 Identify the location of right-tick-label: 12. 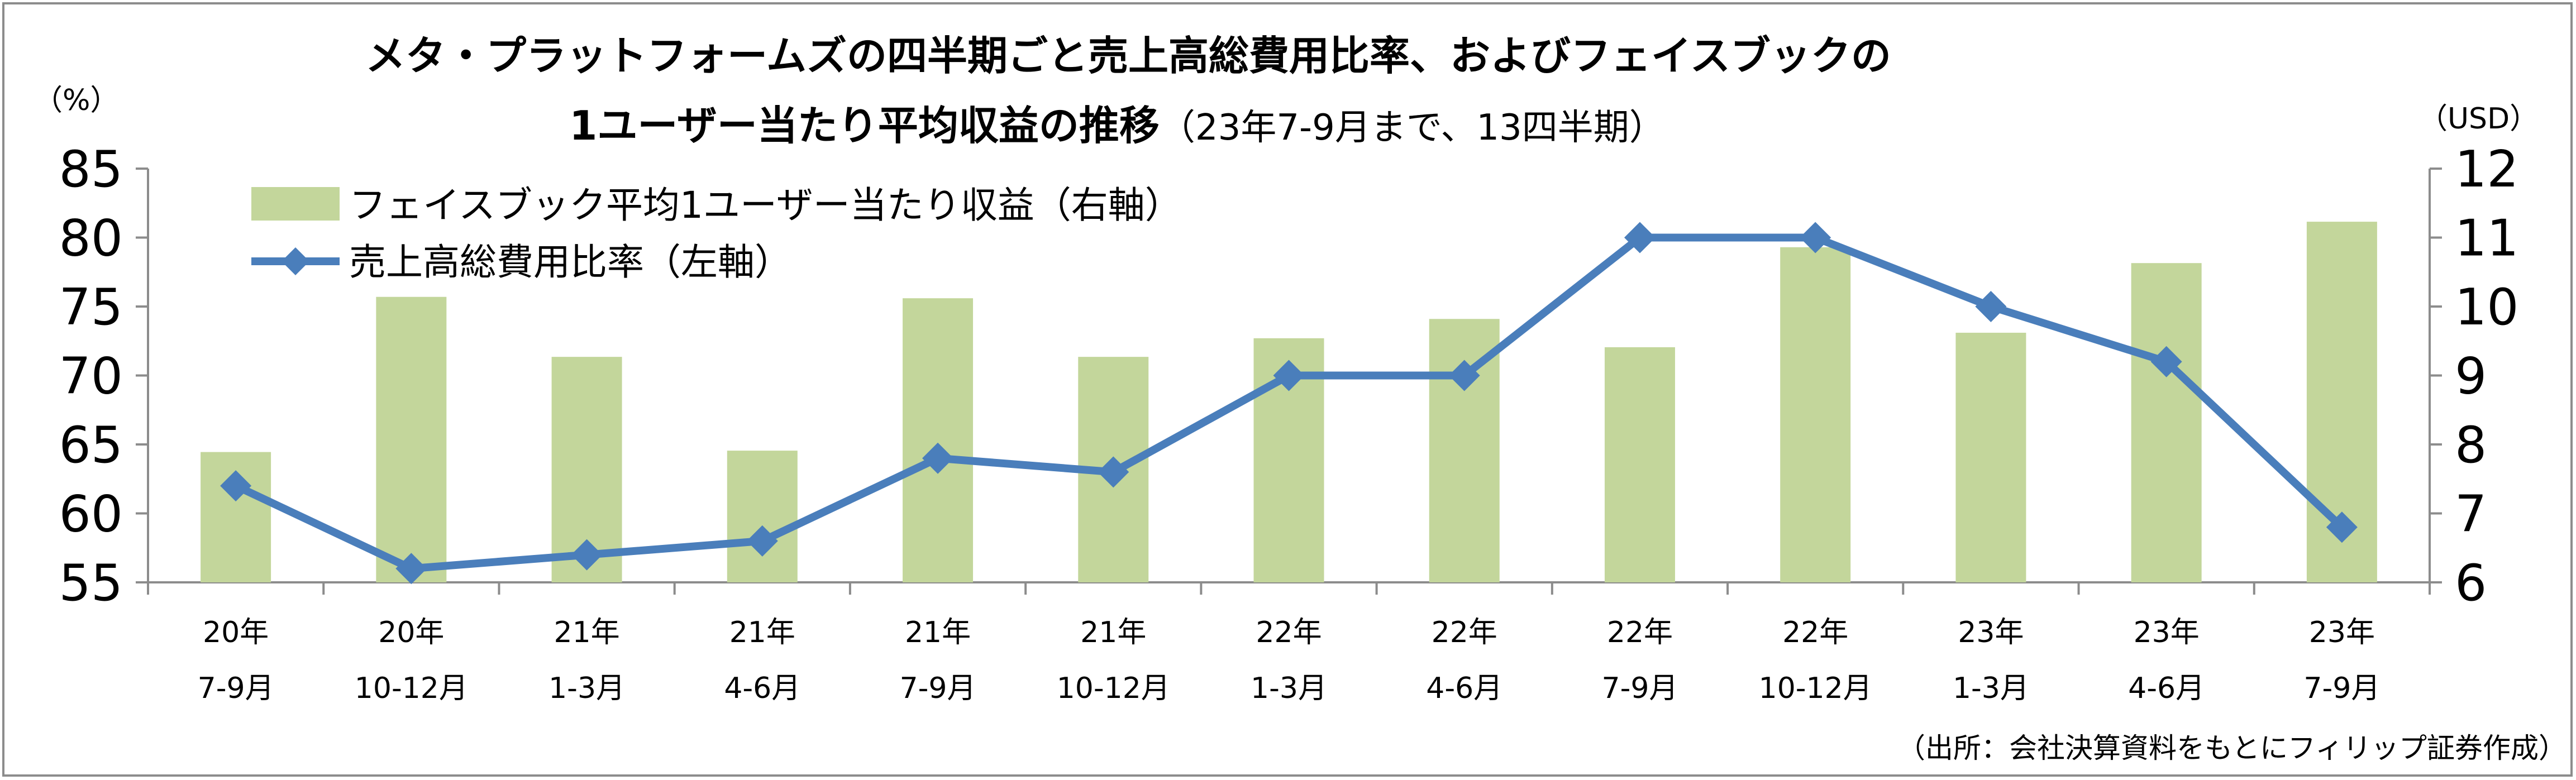
(2487, 169).